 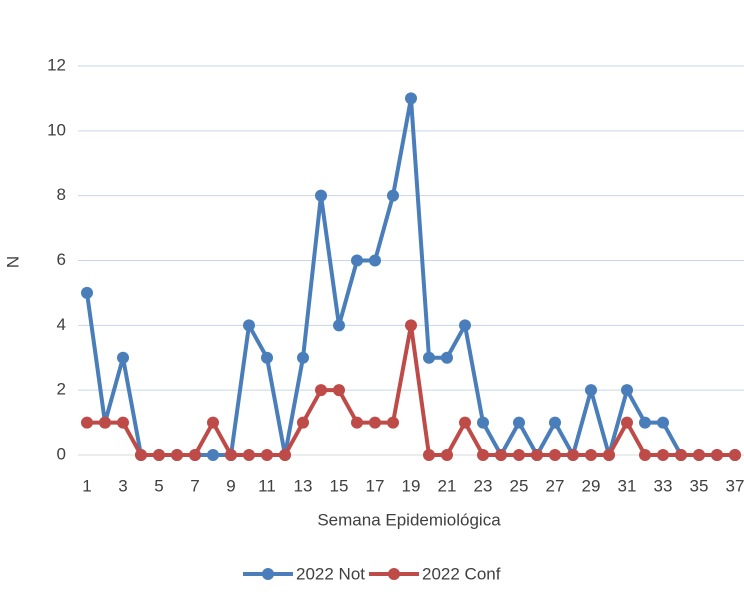 I want to click on y-tick-label: 2, so click(x=61, y=389).